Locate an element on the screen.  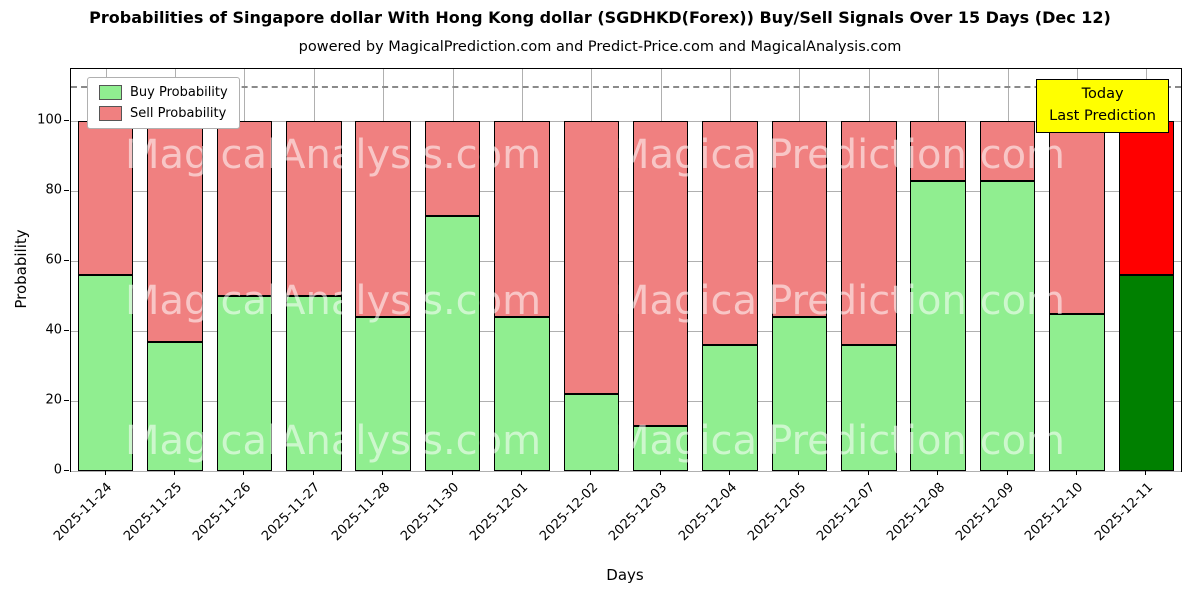
legend: Buy Probability Sell Probability is located at coordinates (163, 103).